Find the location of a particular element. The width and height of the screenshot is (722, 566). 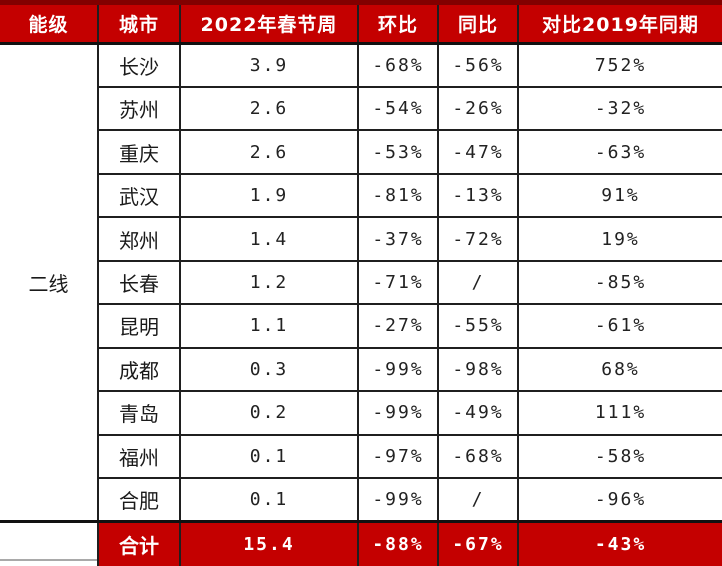

vs2019-cell: -85% is located at coordinates (619, 282).